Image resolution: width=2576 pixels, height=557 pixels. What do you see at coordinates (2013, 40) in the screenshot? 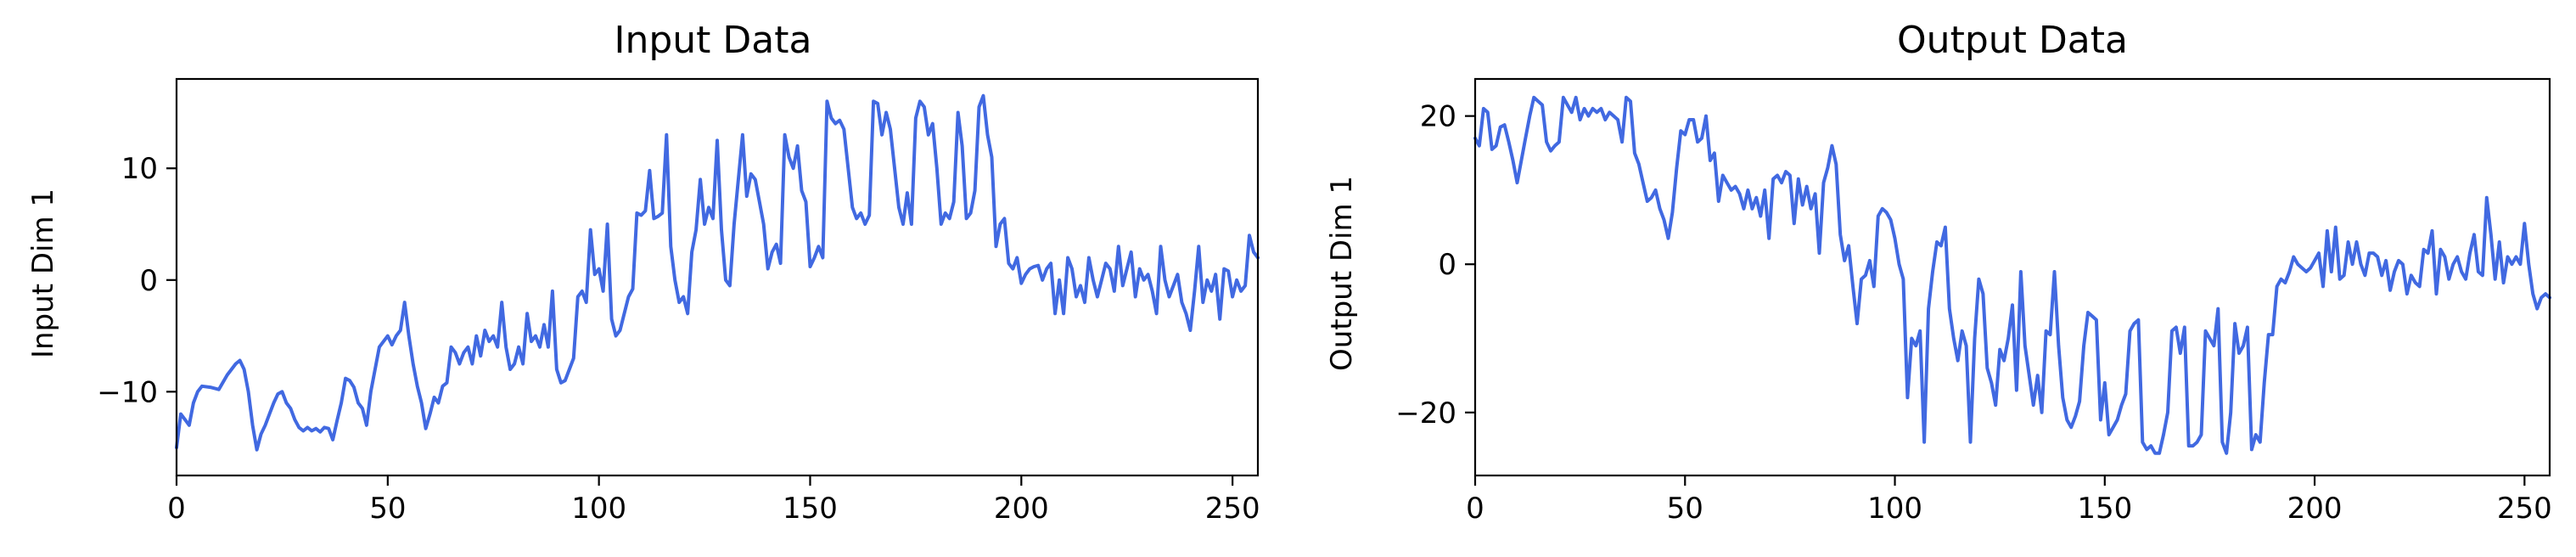
I see `output-chart-title: Output Data` at bounding box center [2013, 40].